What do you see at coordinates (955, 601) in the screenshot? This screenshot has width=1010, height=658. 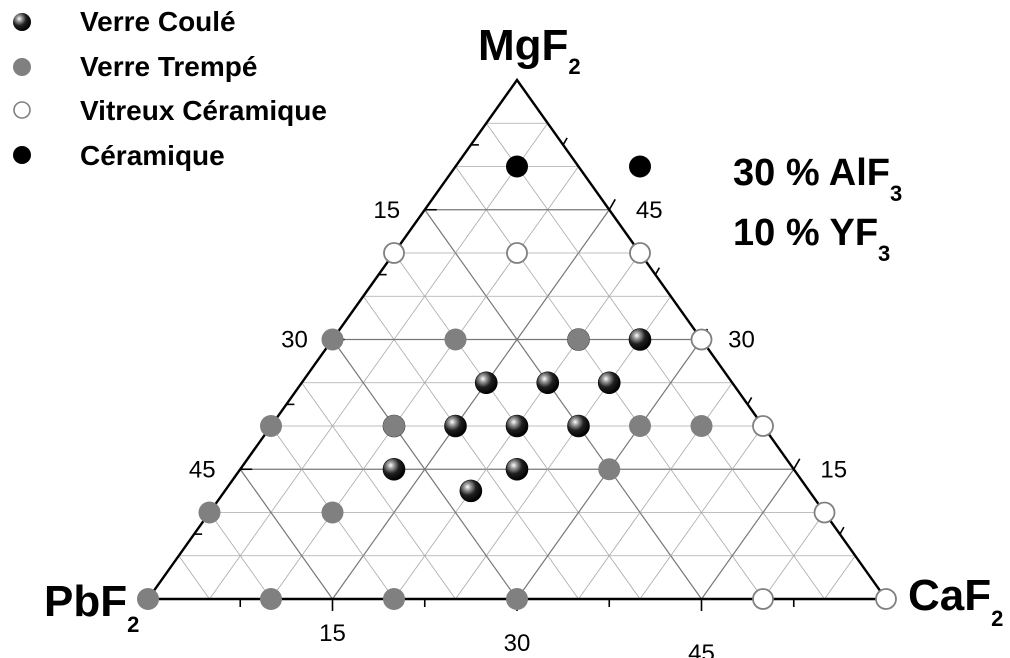 I see `apex-label-right: CaF2` at bounding box center [955, 601].